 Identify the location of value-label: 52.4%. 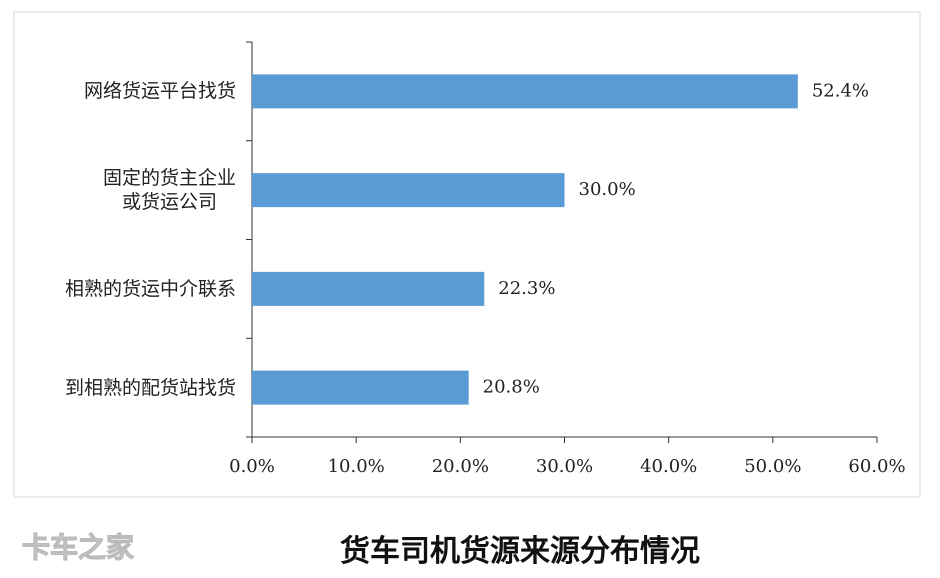
(840, 90).